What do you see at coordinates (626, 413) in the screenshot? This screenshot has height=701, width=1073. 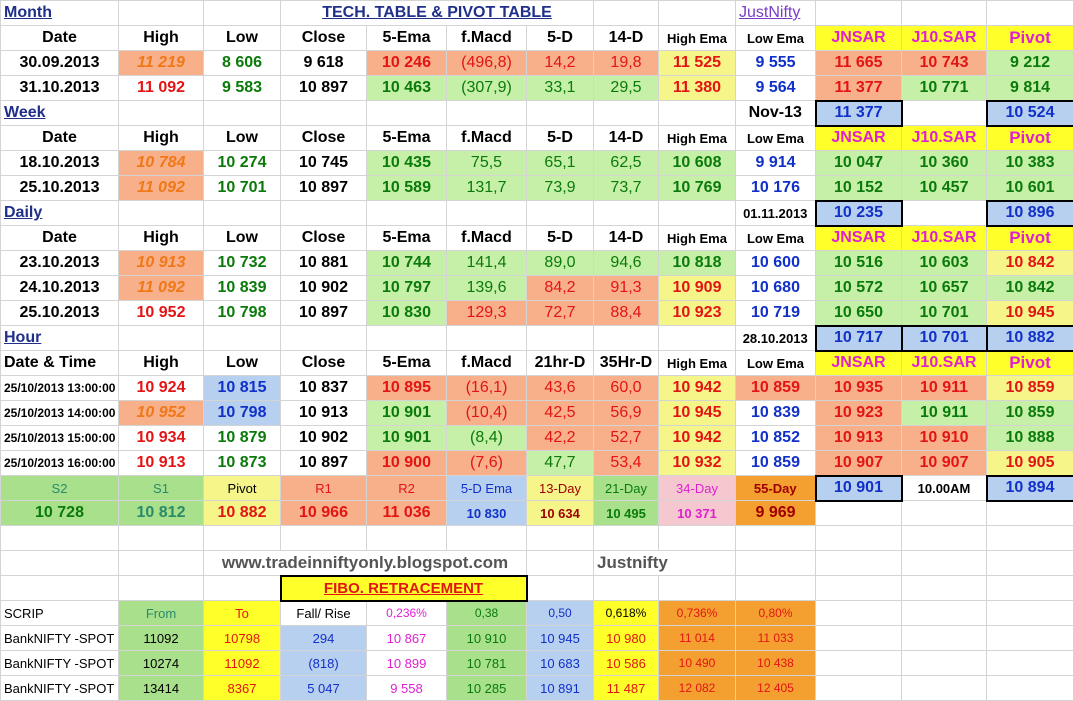 I see `cell-35hr-d: 56,9` at bounding box center [626, 413].